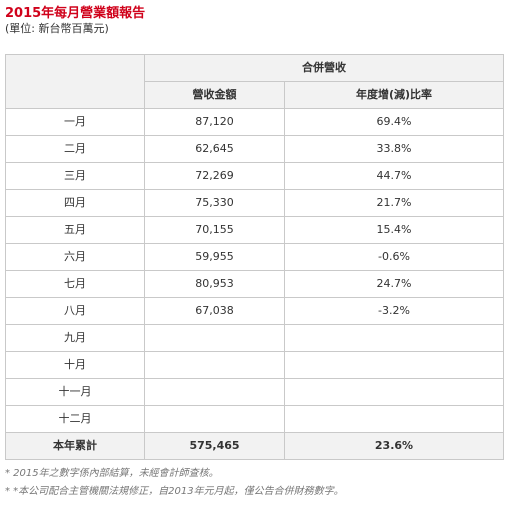 This screenshot has width=508, height=509. I want to click on page-title: 2015年每月營業額報告, so click(75, 13).